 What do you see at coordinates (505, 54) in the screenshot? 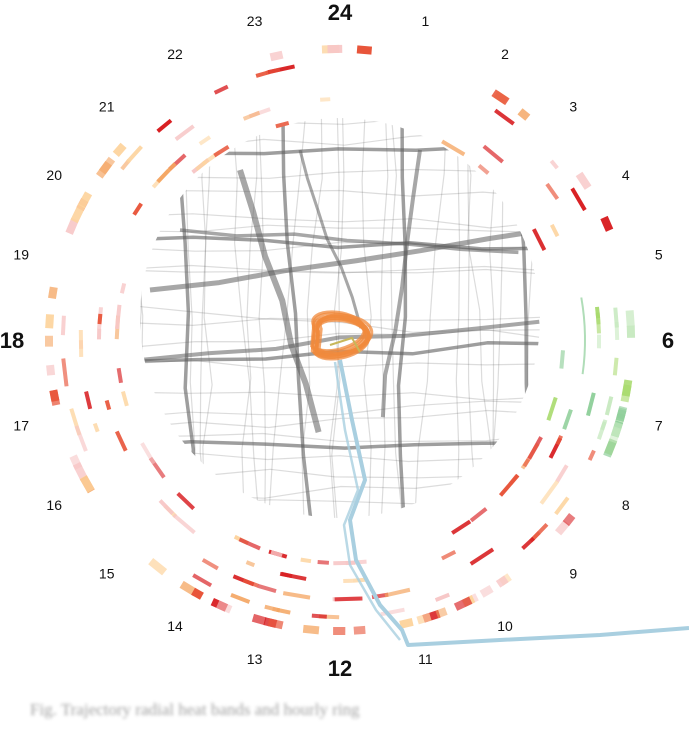
I see `hour-label-2: 2` at bounding box center [505, 54].